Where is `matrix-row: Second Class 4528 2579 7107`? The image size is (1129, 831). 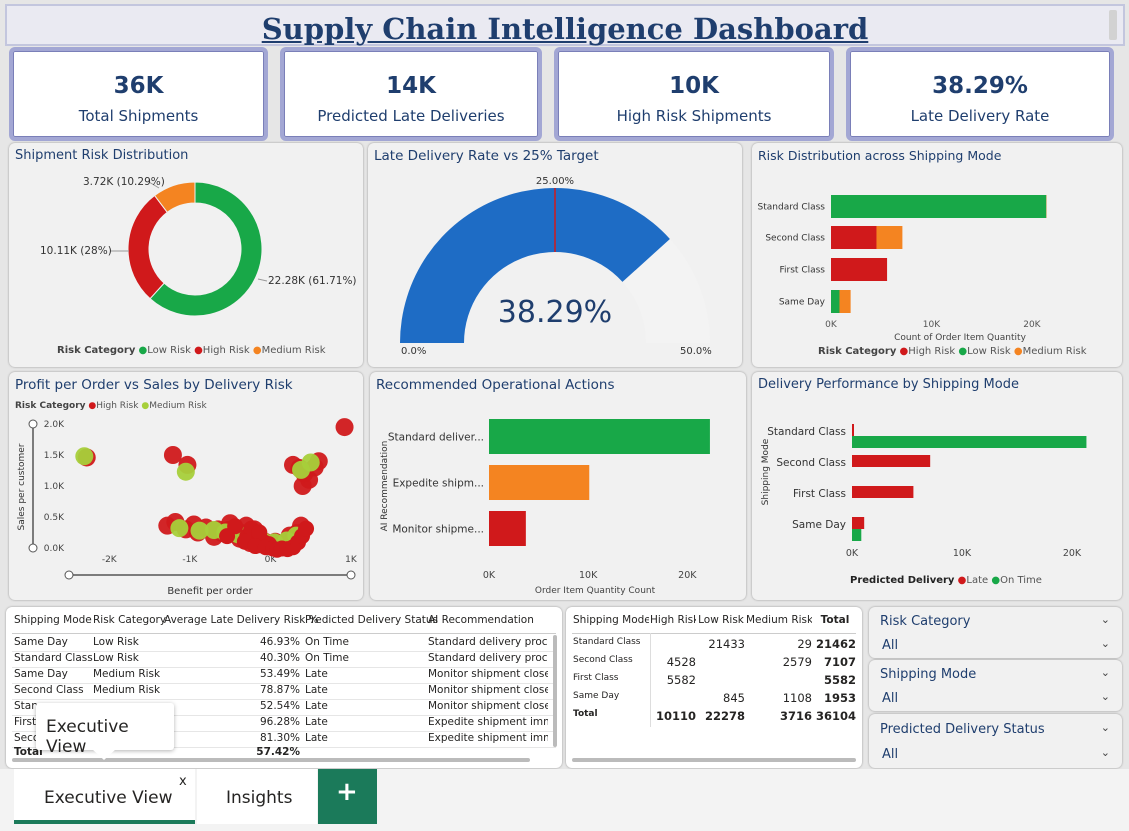 matrix-row: Second Class 4528 2579 7107 is located at coordinates (711, 663).